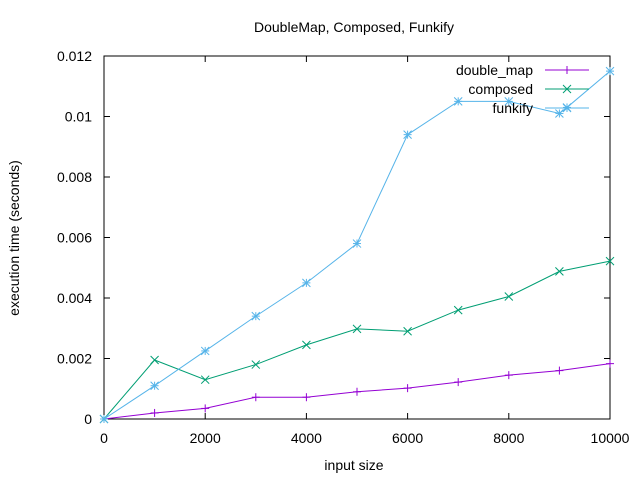  I want to click on legend-item-funkify: funkify, so click(541, 108).